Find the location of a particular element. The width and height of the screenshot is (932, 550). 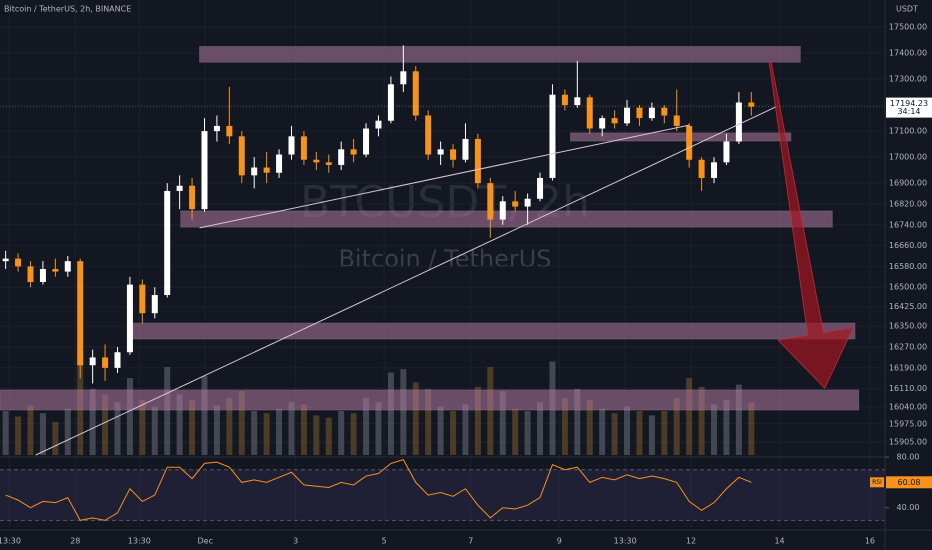

x-tick-label: Dec is located at coordinates (205, 541).